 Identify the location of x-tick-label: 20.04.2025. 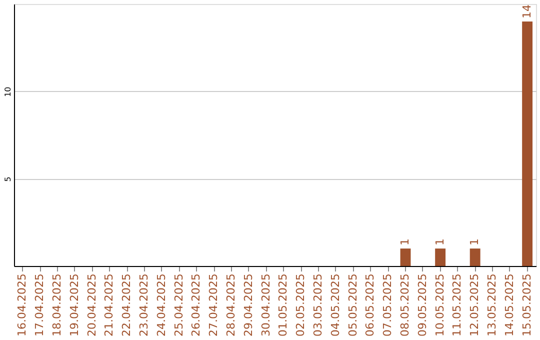
(91, 305).